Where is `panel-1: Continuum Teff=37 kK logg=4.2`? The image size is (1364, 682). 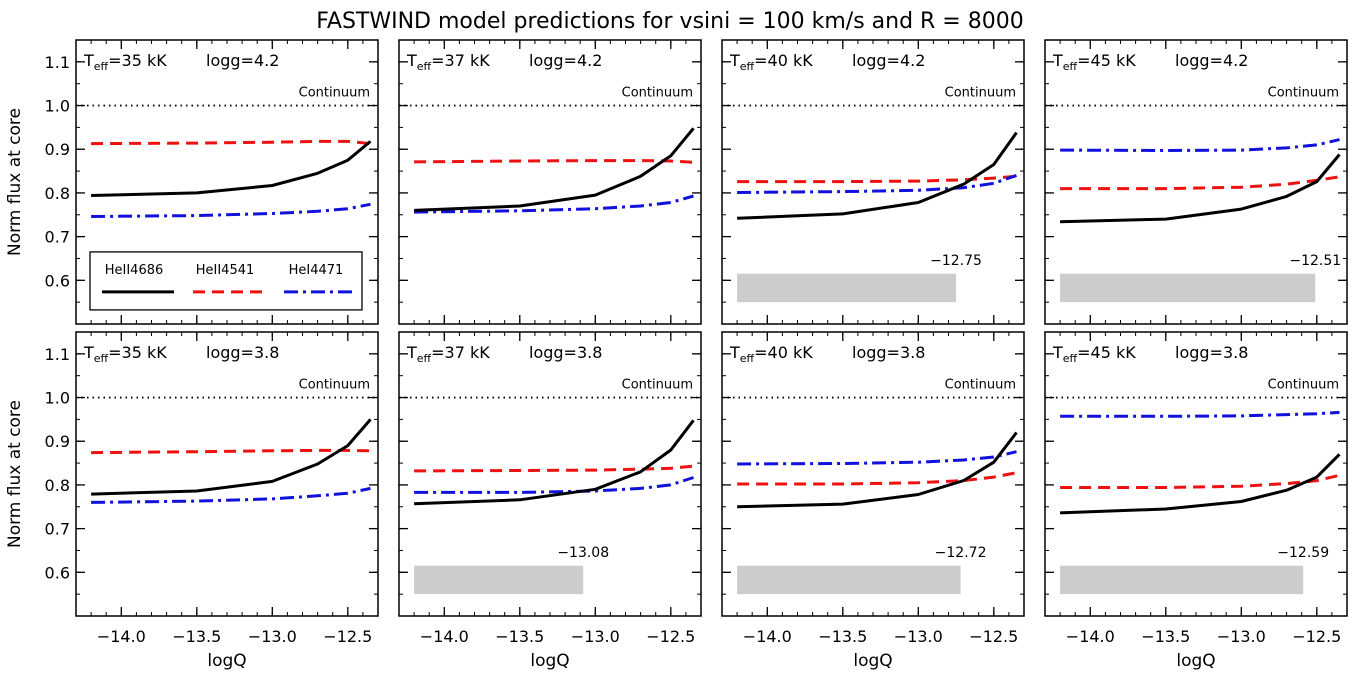
panel-1: Continuum Teff=37 kK logg=4.2 is located at coordinates (550, 182).